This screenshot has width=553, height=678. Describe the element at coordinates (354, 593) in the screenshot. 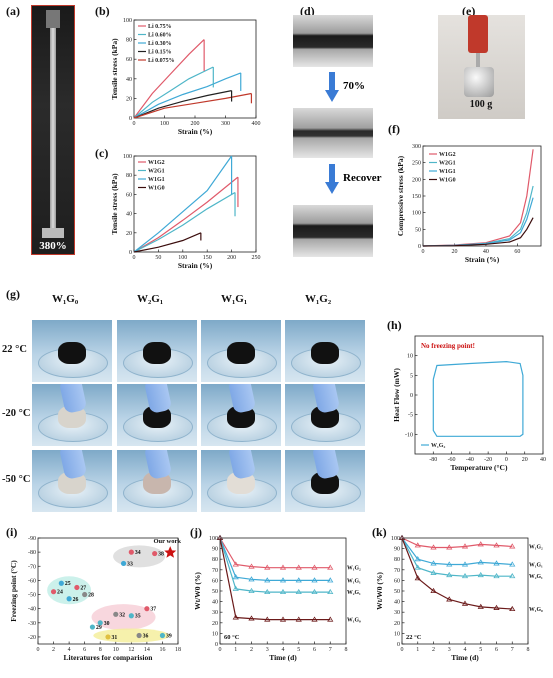

I see `series-end-label: W₂G₁` at that location.